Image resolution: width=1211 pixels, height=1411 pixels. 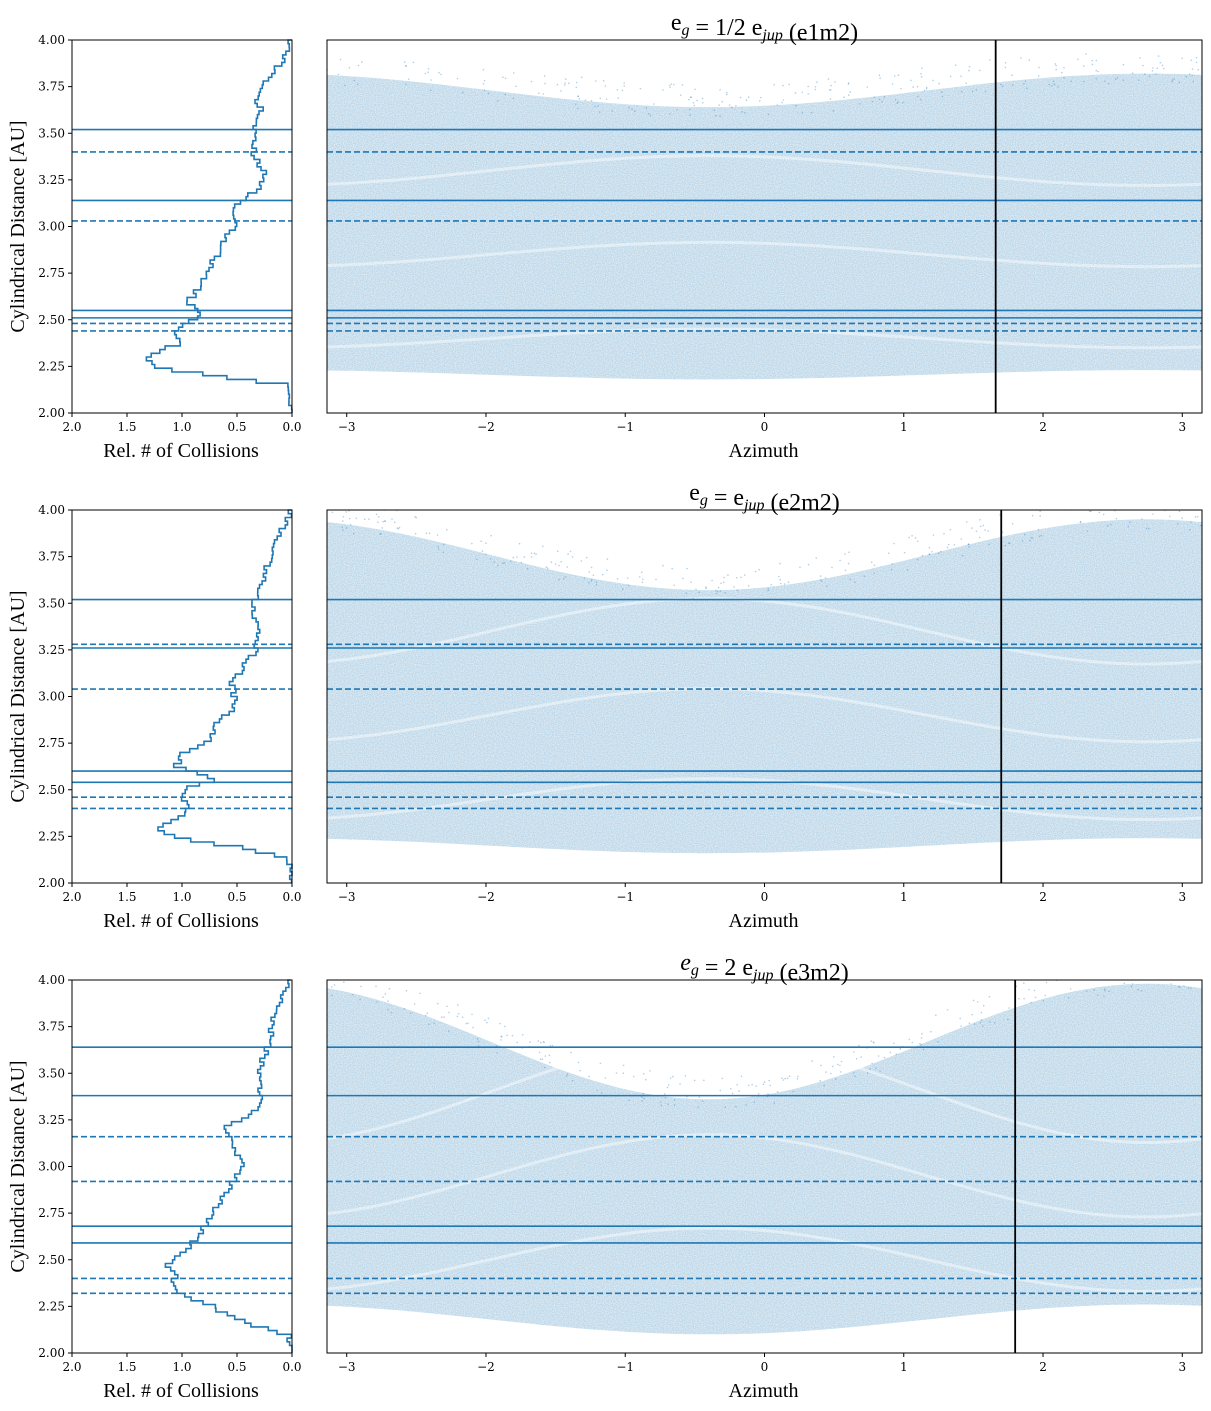 I want to click on y-tick-label: 3.75, so click(x=51, y=1027).